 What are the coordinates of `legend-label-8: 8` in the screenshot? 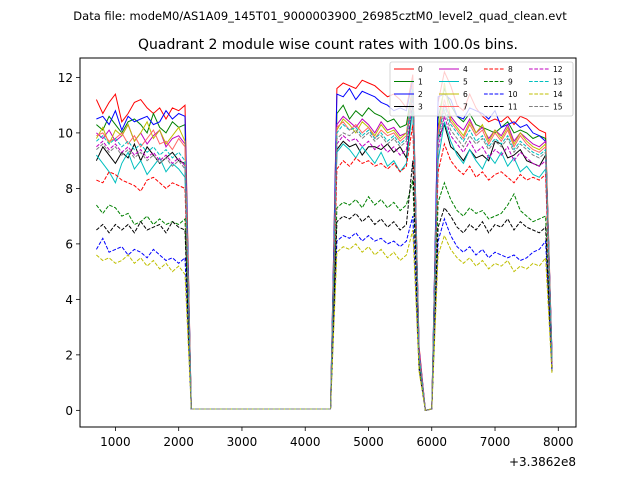 It's located at (510, 69).